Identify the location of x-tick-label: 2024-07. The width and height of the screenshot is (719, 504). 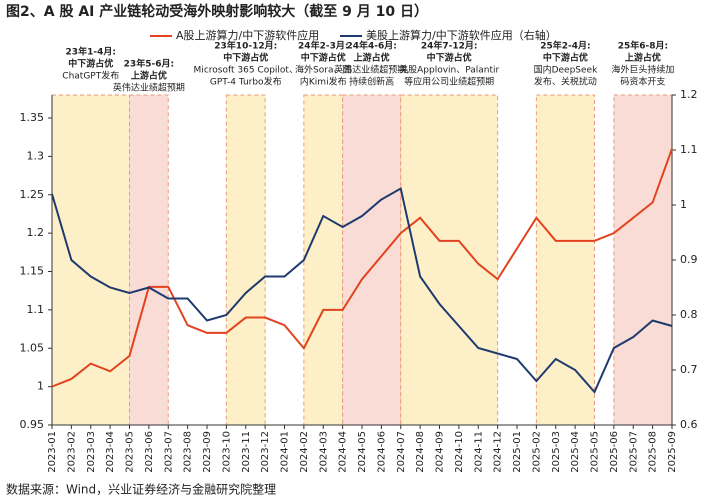
(401, 452).